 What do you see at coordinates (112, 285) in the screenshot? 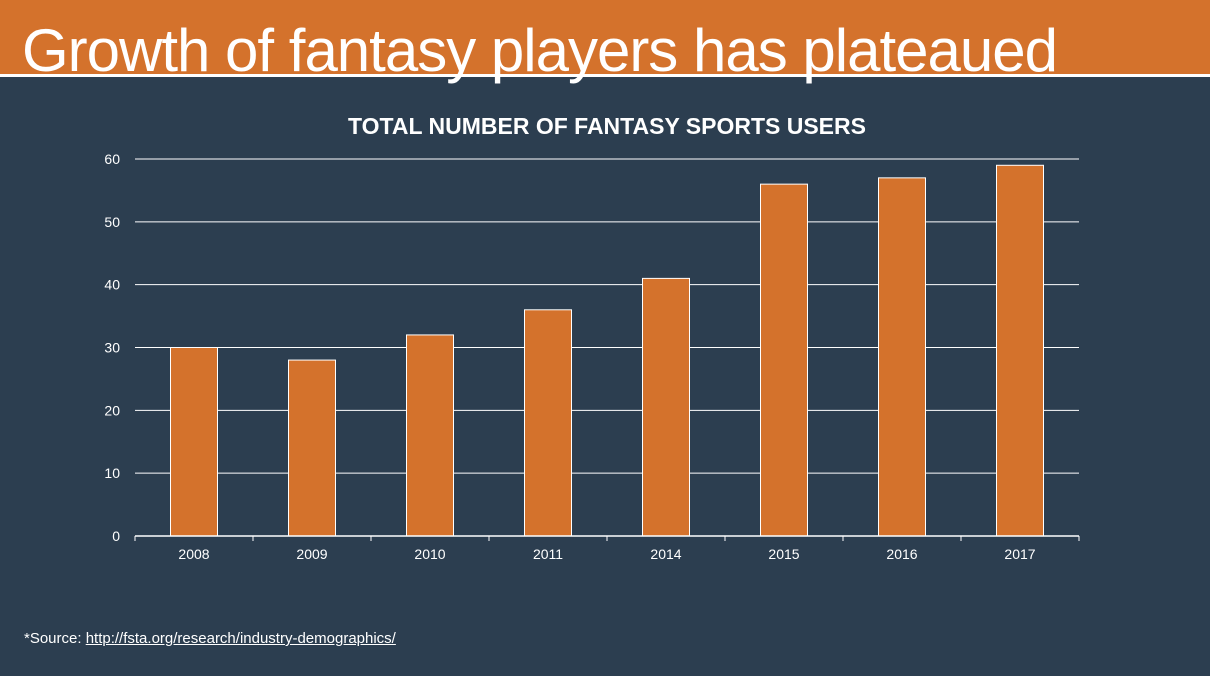
I see `y-tick-label: 40` at bounding box center [112, 285].